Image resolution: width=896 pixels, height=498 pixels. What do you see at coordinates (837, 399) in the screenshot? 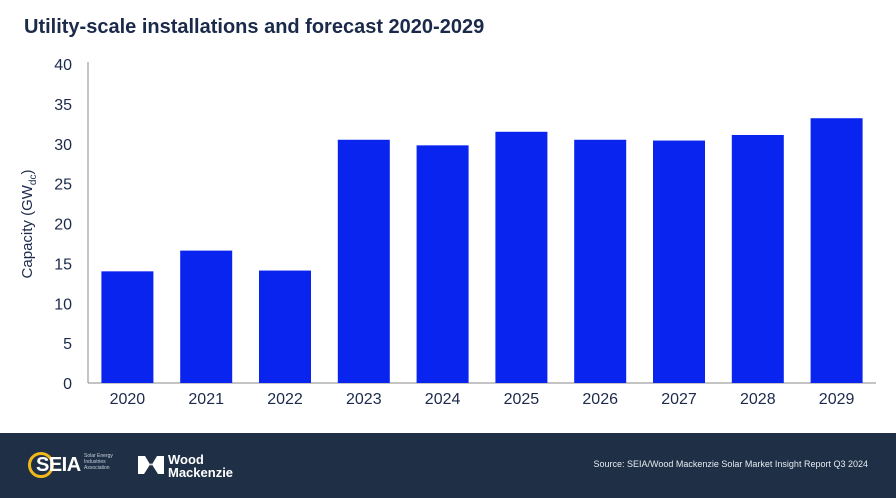
I see `x-tick-label-2029: 2029` at bounding box center [837, 399].